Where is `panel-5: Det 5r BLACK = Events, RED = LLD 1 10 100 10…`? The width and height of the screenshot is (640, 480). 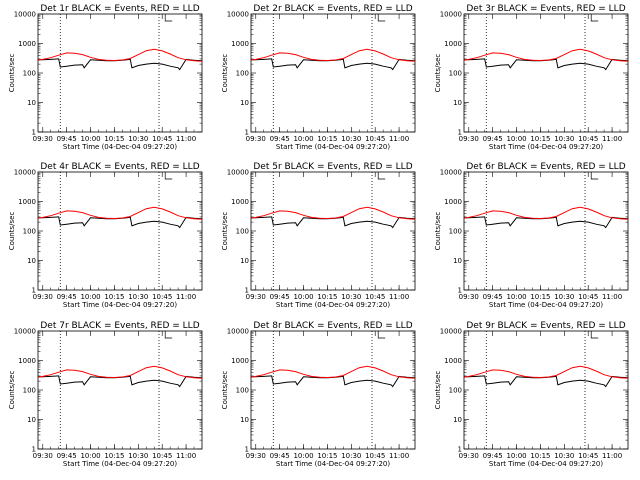 panel-5: Det 5r BLACK = Events, RED = LLD 1 10 100 10… is located at coordinates (318, 235).